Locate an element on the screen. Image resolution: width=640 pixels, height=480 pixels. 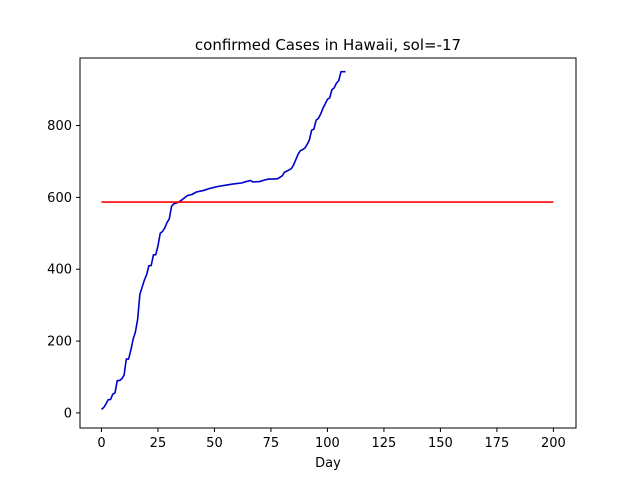
x-axis-label: Day is located at coordinates (328, 463).